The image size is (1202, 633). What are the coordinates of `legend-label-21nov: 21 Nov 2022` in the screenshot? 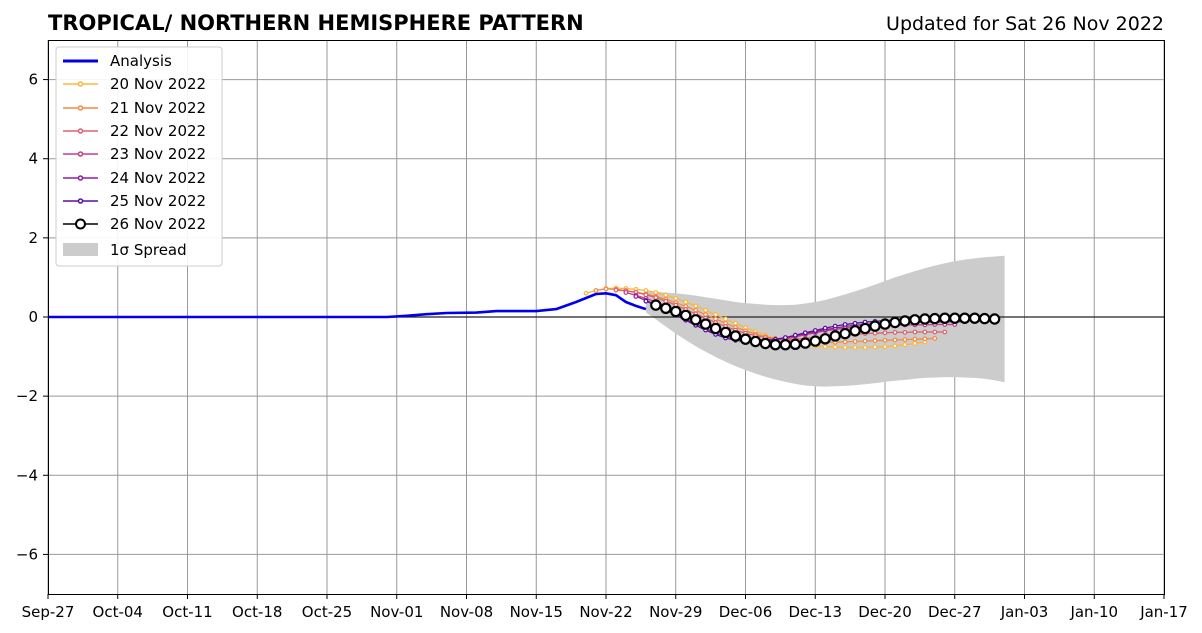 It's located at (158, 108).